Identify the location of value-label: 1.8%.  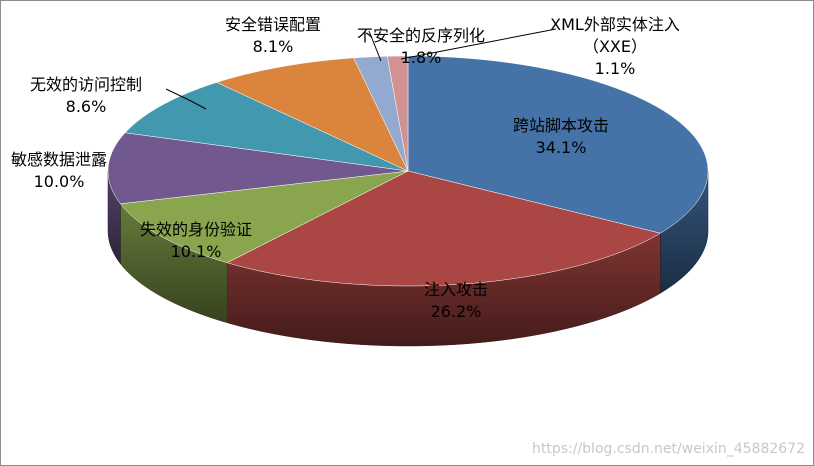
(421, 57).